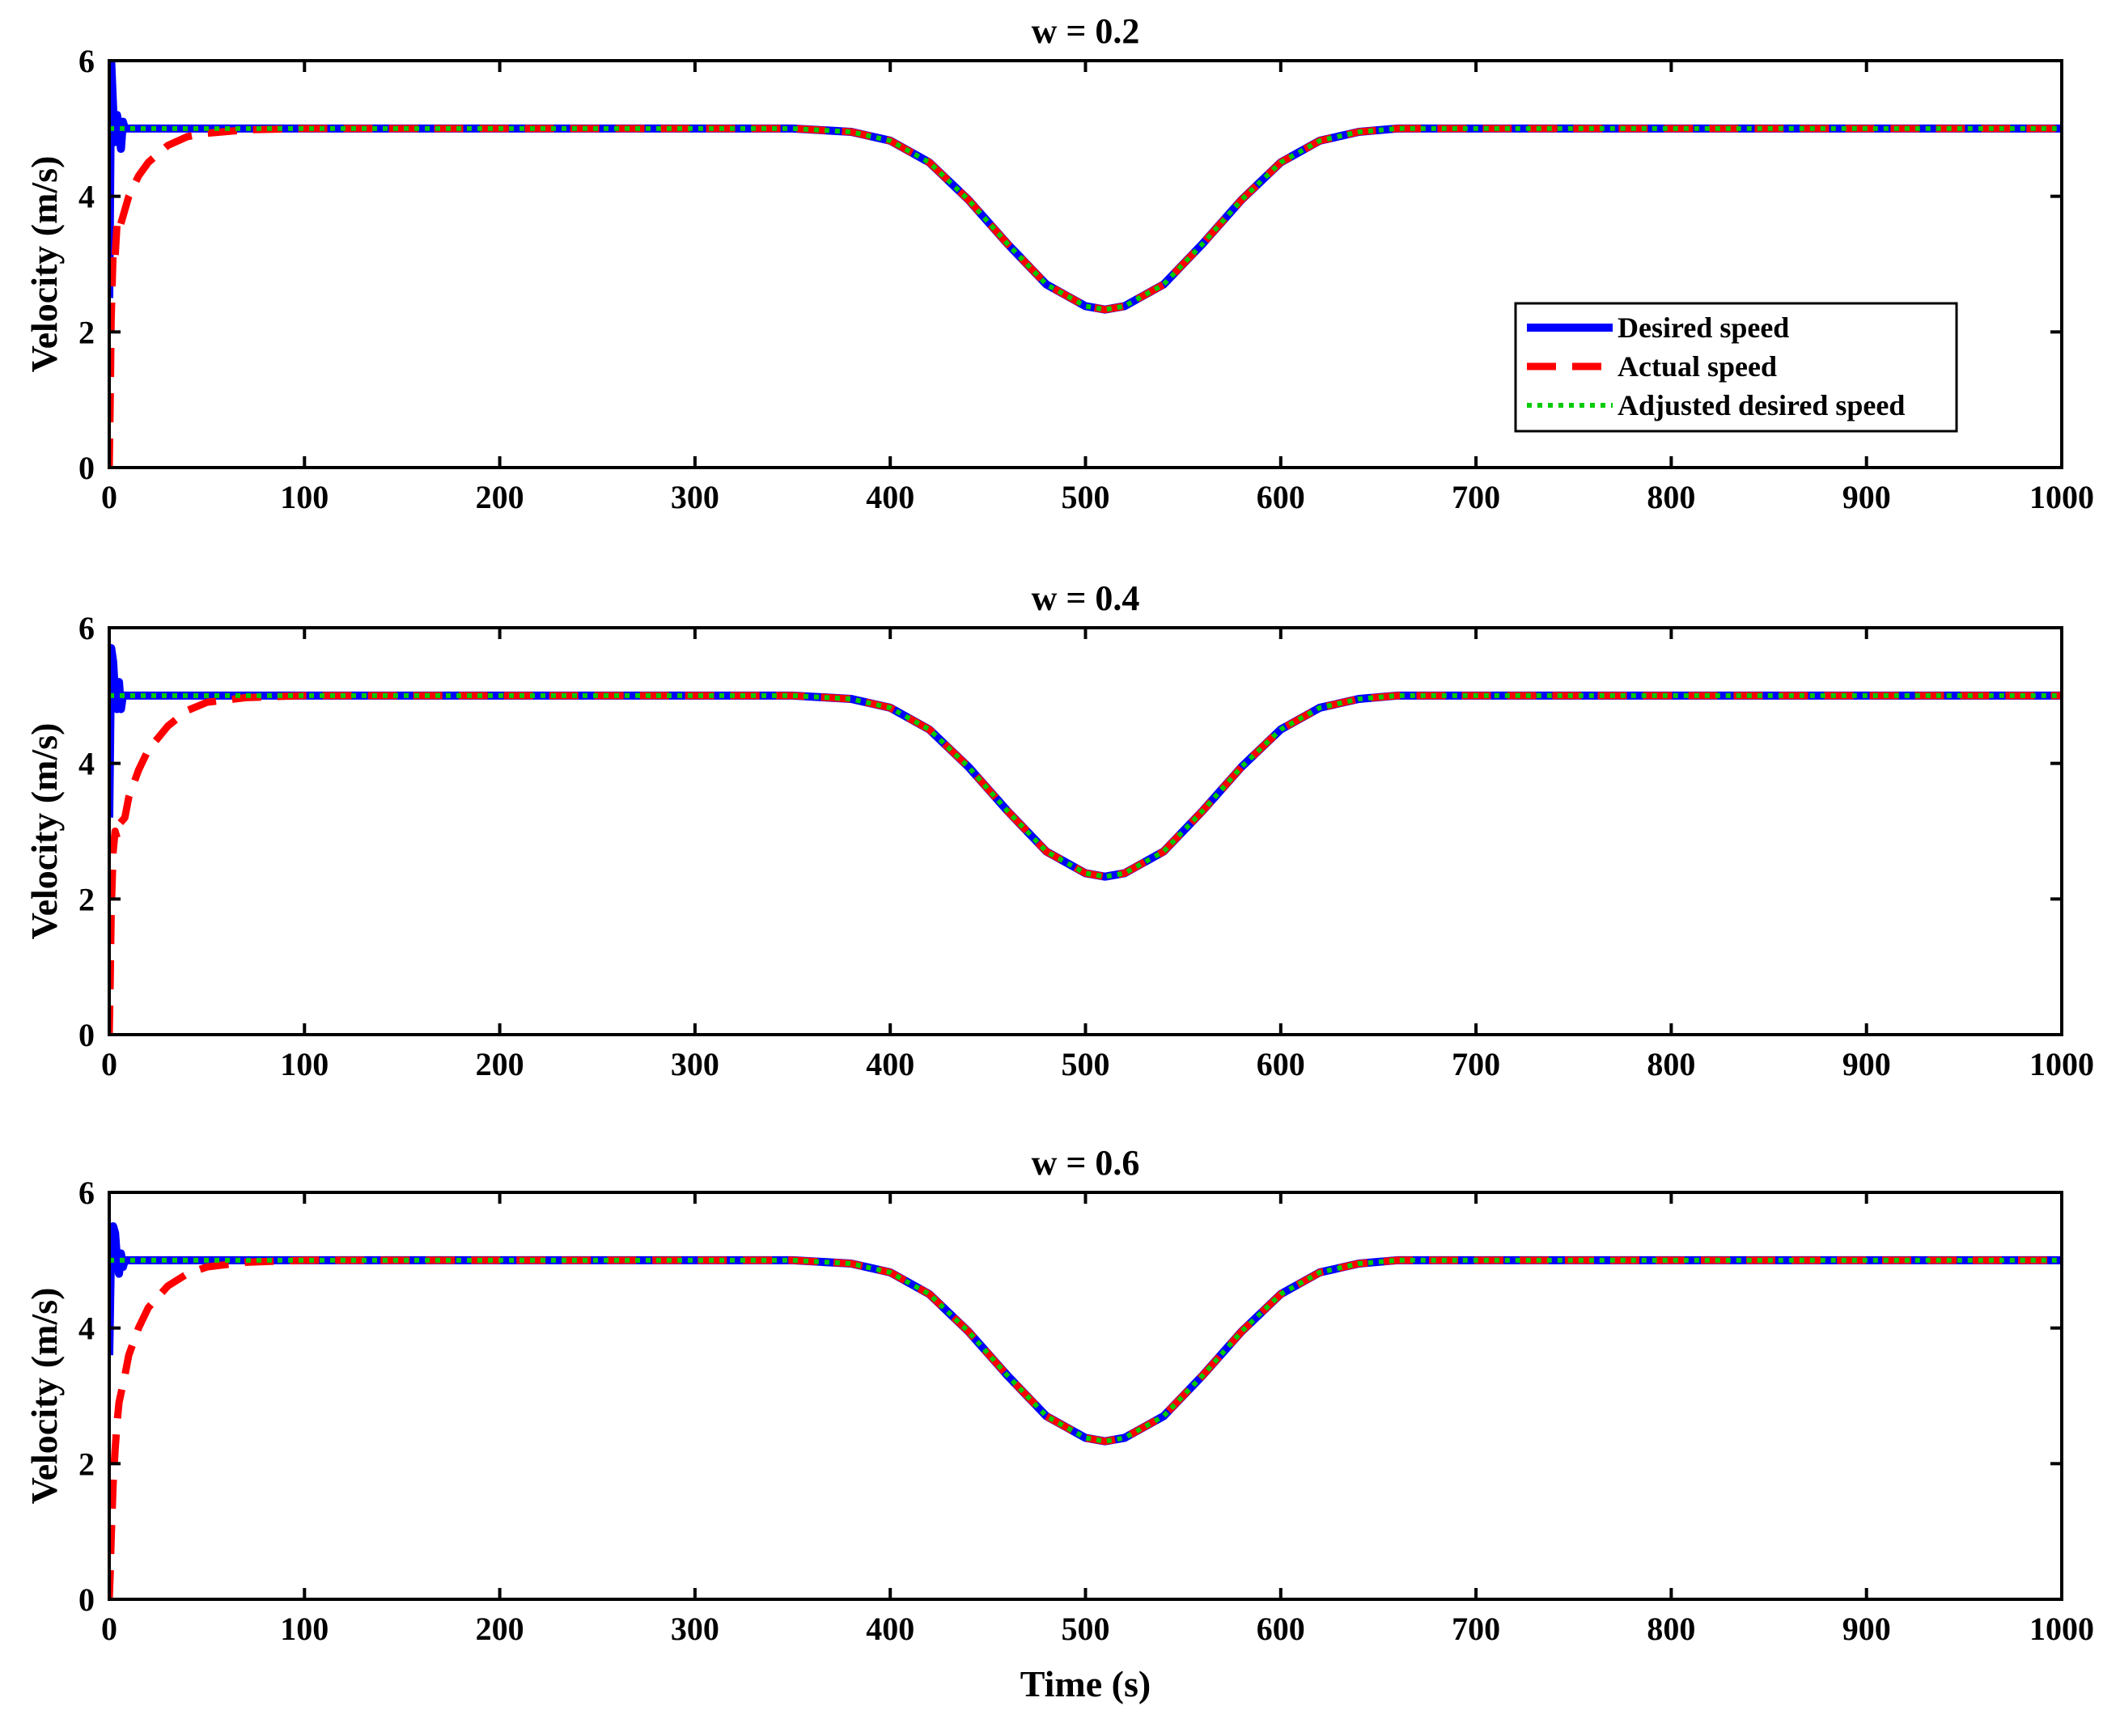 The image size is (2120, 1736). I want to click on x-axis-label: Time (s), so click(1085, 1683).